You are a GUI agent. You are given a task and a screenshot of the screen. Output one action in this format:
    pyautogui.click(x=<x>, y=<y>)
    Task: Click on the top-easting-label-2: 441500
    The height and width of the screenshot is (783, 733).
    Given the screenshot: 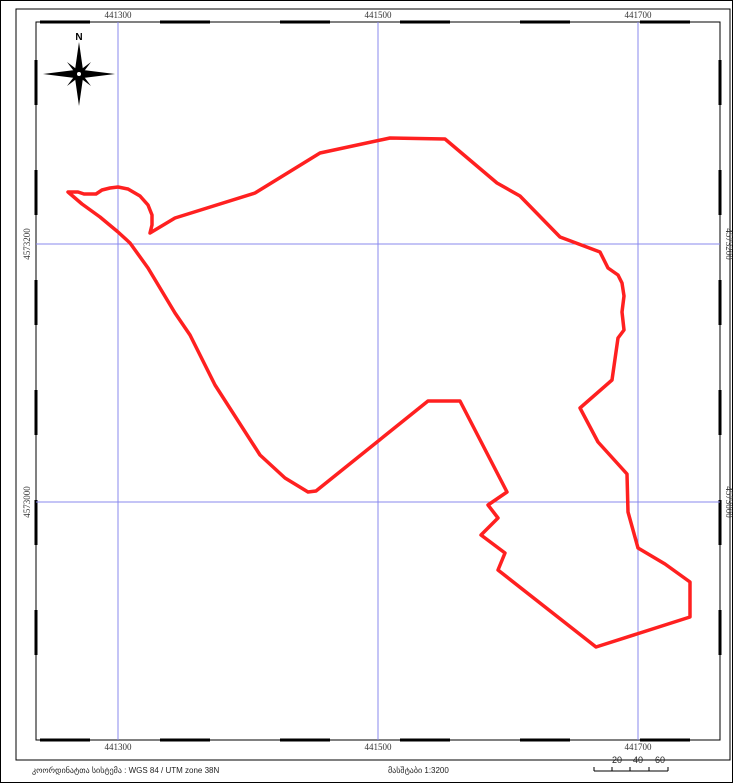 What is the action you would take?
    pyautogui.click(x=379, y=15)
    